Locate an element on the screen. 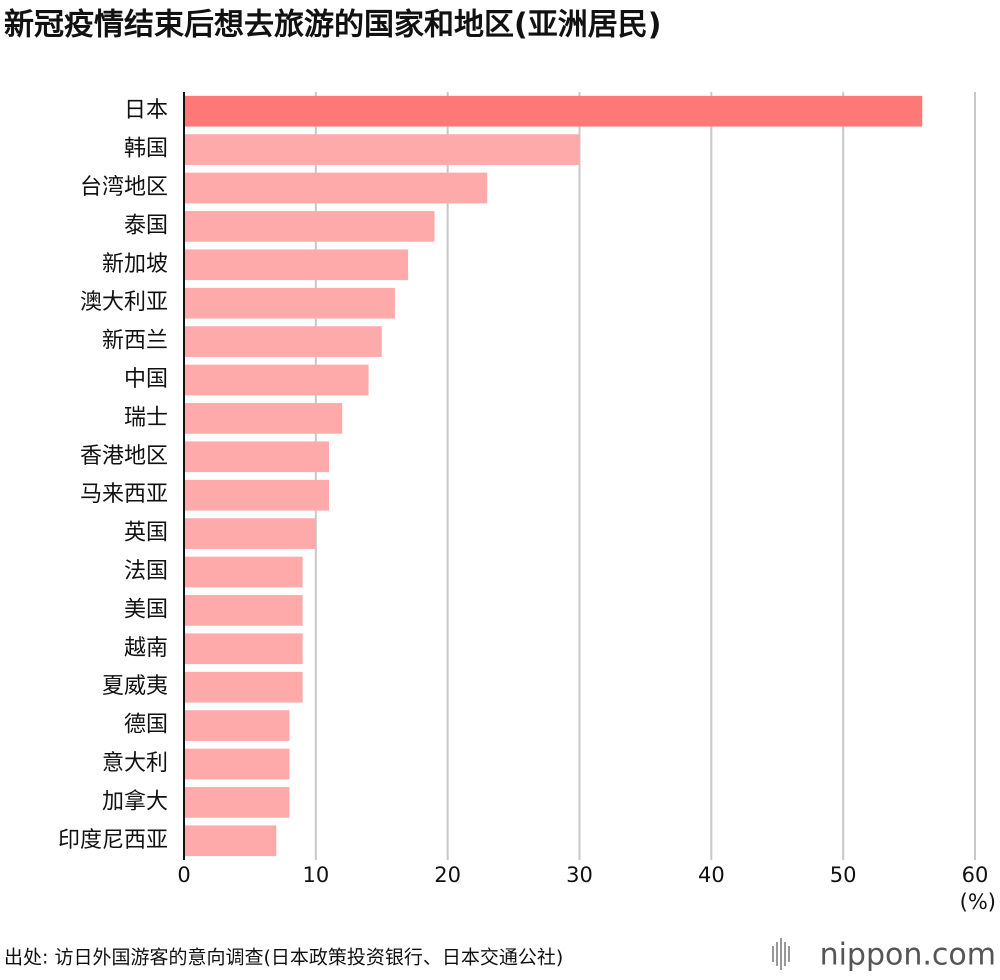  chart-title: 新冠疫情结束后想去旅游的国家和地区(亚洲居民) is located at coordinates (332, 25).